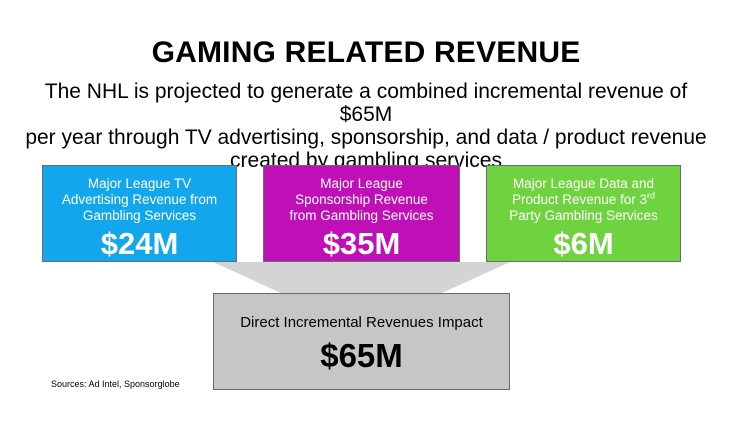  I want to click on sponsorship-label-line-2: Sponsorship Revenue, so click(361, 199).